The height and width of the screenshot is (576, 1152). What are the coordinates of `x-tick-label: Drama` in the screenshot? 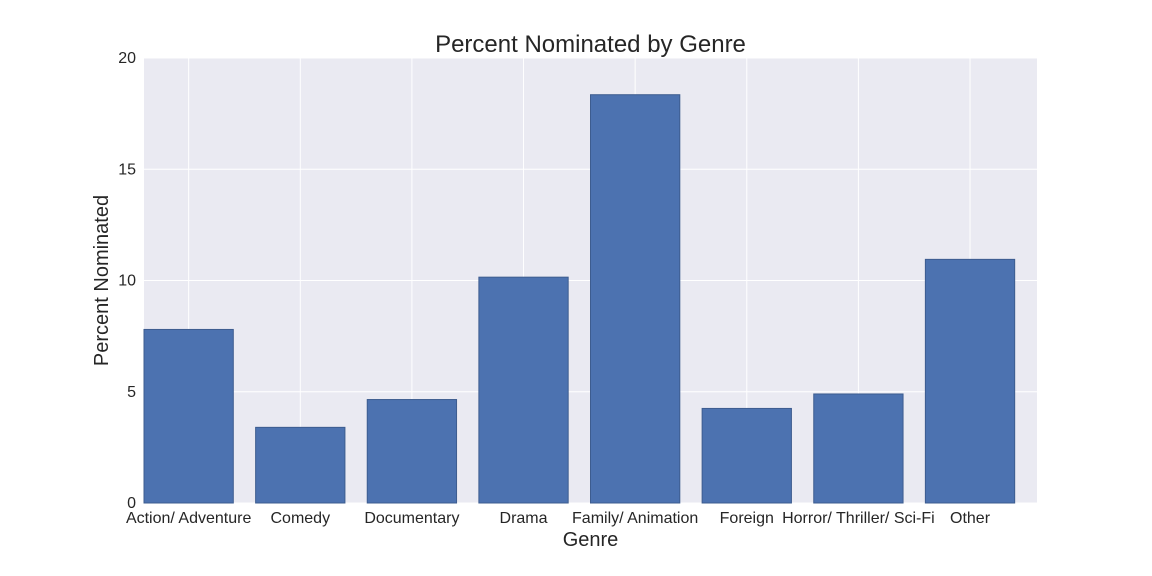 It's located at (524, 518).